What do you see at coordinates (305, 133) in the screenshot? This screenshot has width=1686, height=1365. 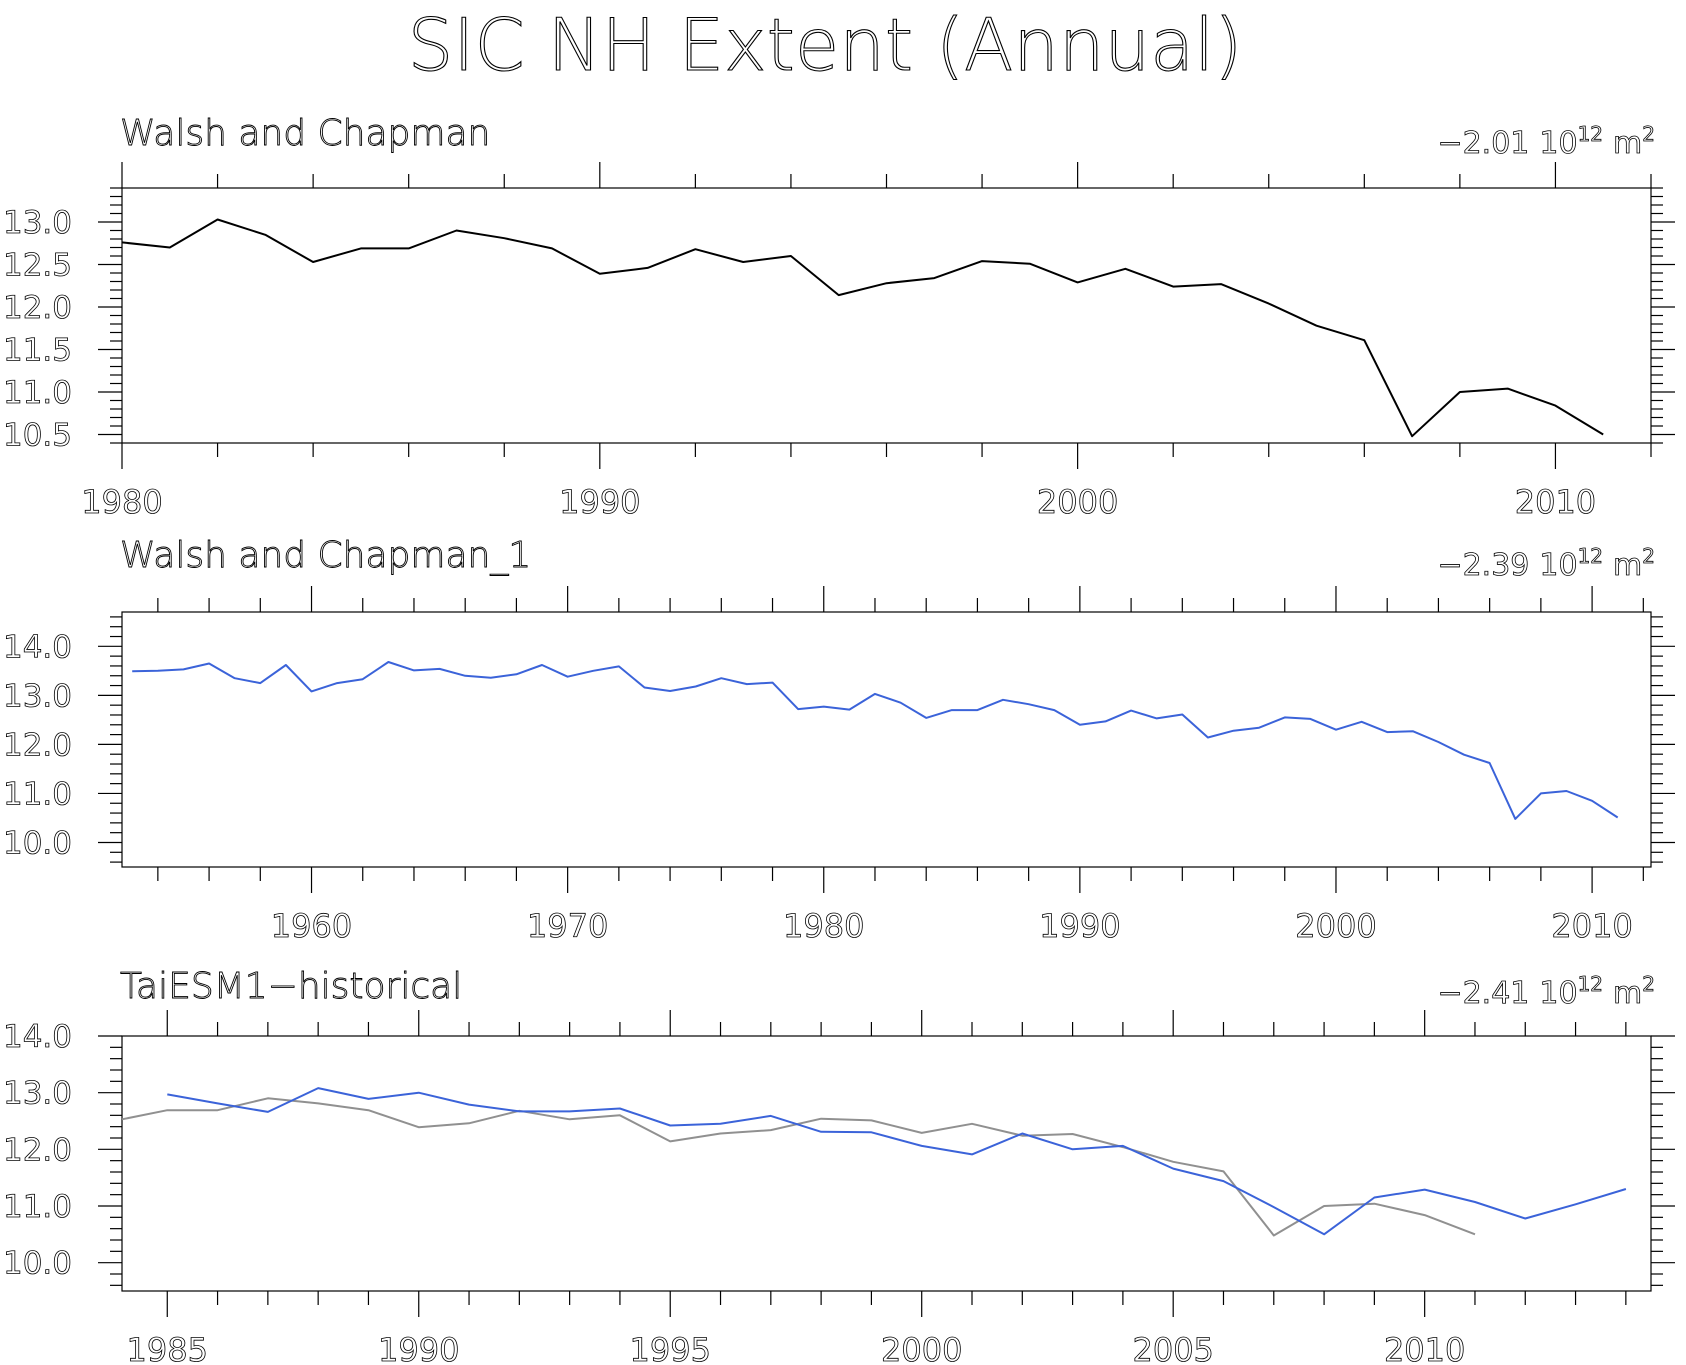 I see `panel-title: Walsh and Chapman` at bounding box center [305, 133].